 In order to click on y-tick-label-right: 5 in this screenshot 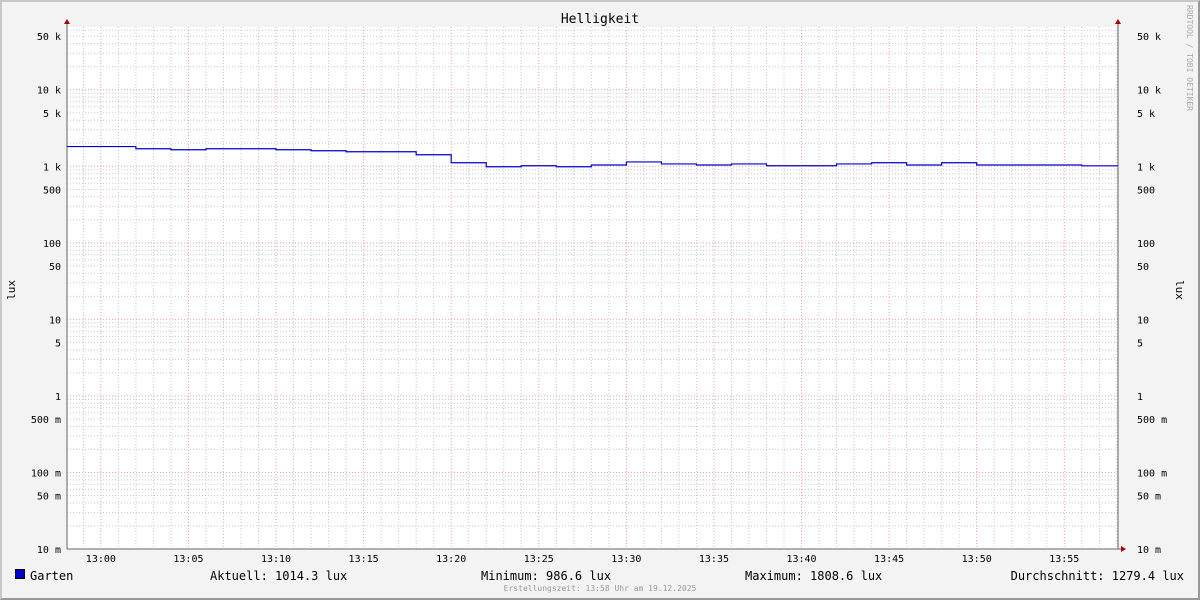, I will do `click(1140, 343)`.